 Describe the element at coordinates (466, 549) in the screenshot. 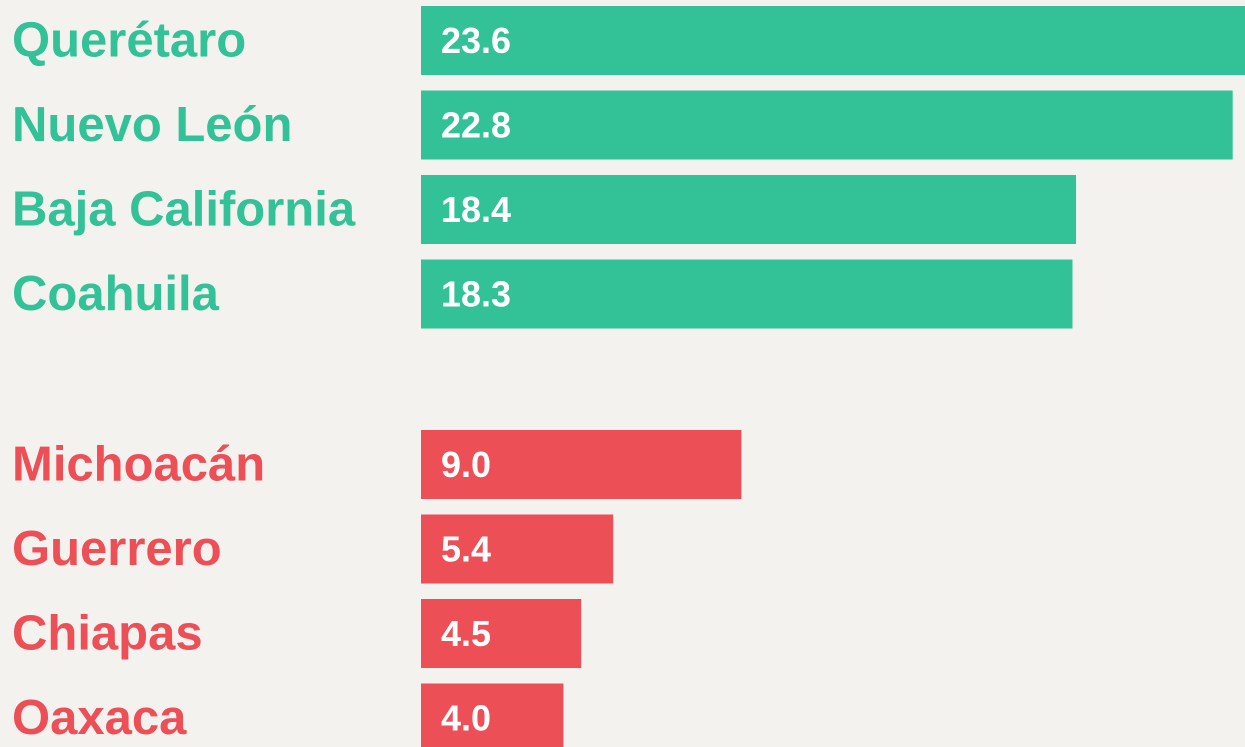

I see `value-label: 5.4` at that location.